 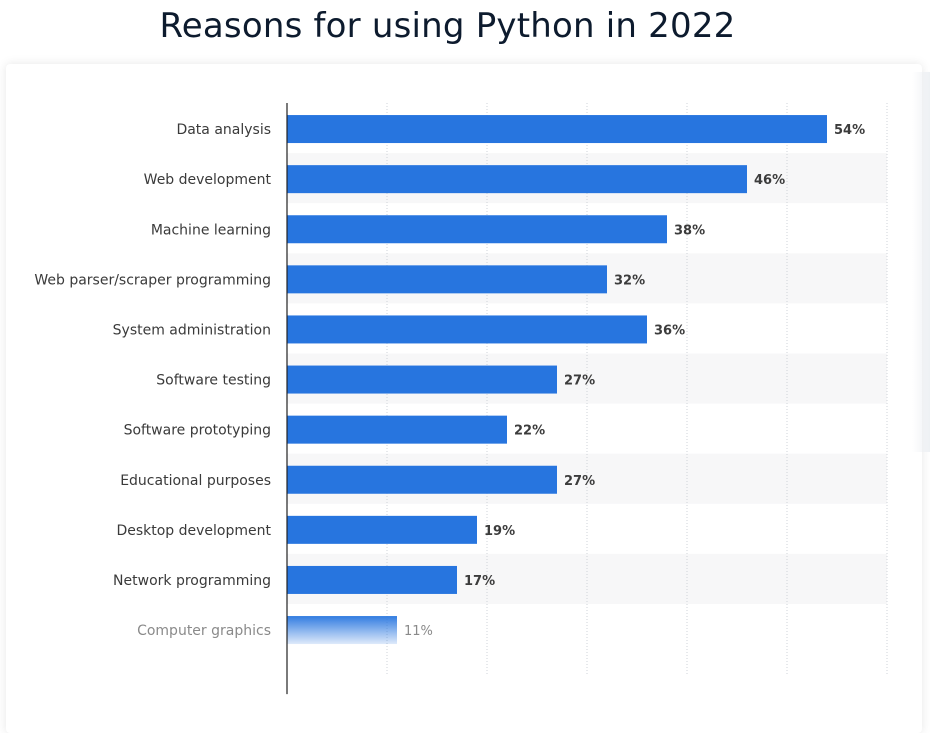 I want to click on category-label: Machine learning, so click(x=211, y=230).